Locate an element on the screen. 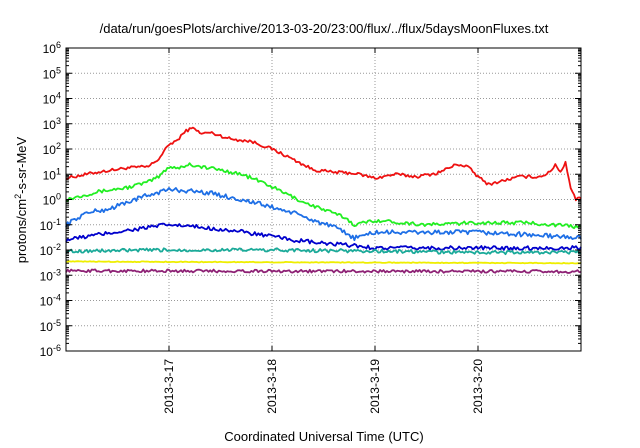 The height and width of the screenshot is (448, 640). y-tick-label: 10⁻⁴ is located at coordinates (50, 301).